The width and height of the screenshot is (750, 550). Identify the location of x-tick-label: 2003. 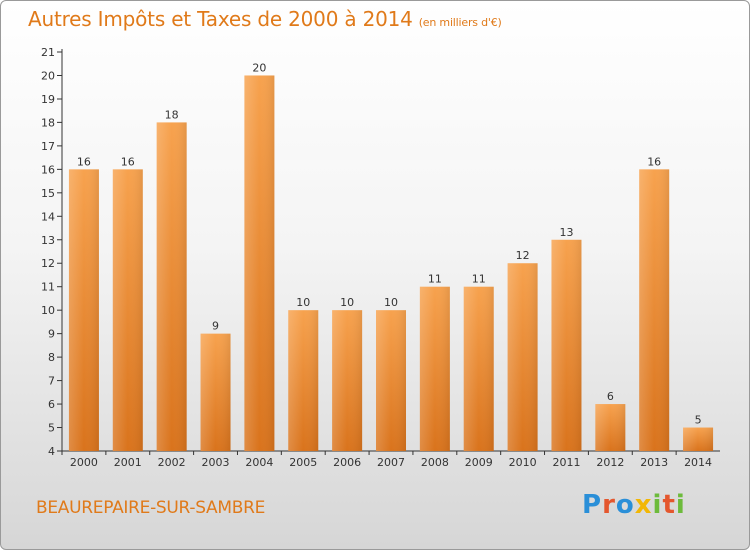
(216, 462).